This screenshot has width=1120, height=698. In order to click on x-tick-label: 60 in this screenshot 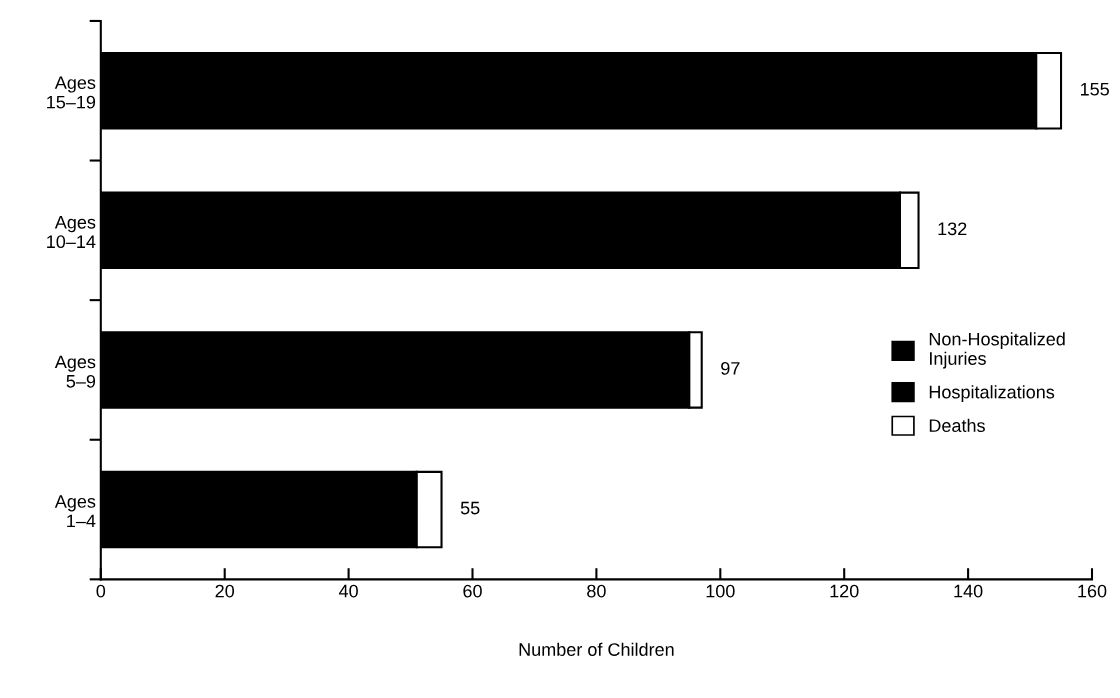, I will do `click(472, 591)`.